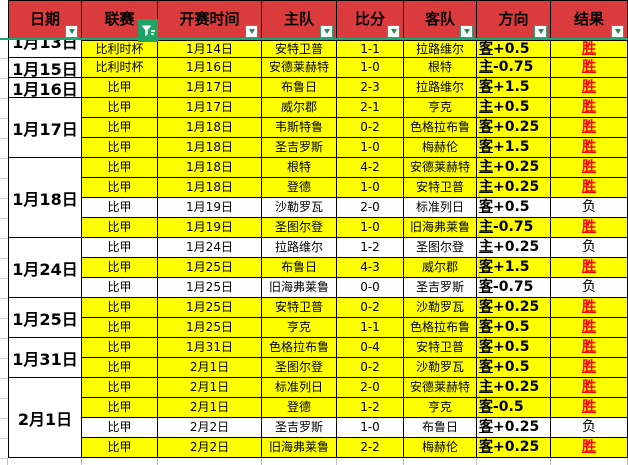 This screenshot has width=628, height=465. Describe the element at coordinates (514, 188) in the screenshot. I see `handicap-cell: 主+0.25` at that location.